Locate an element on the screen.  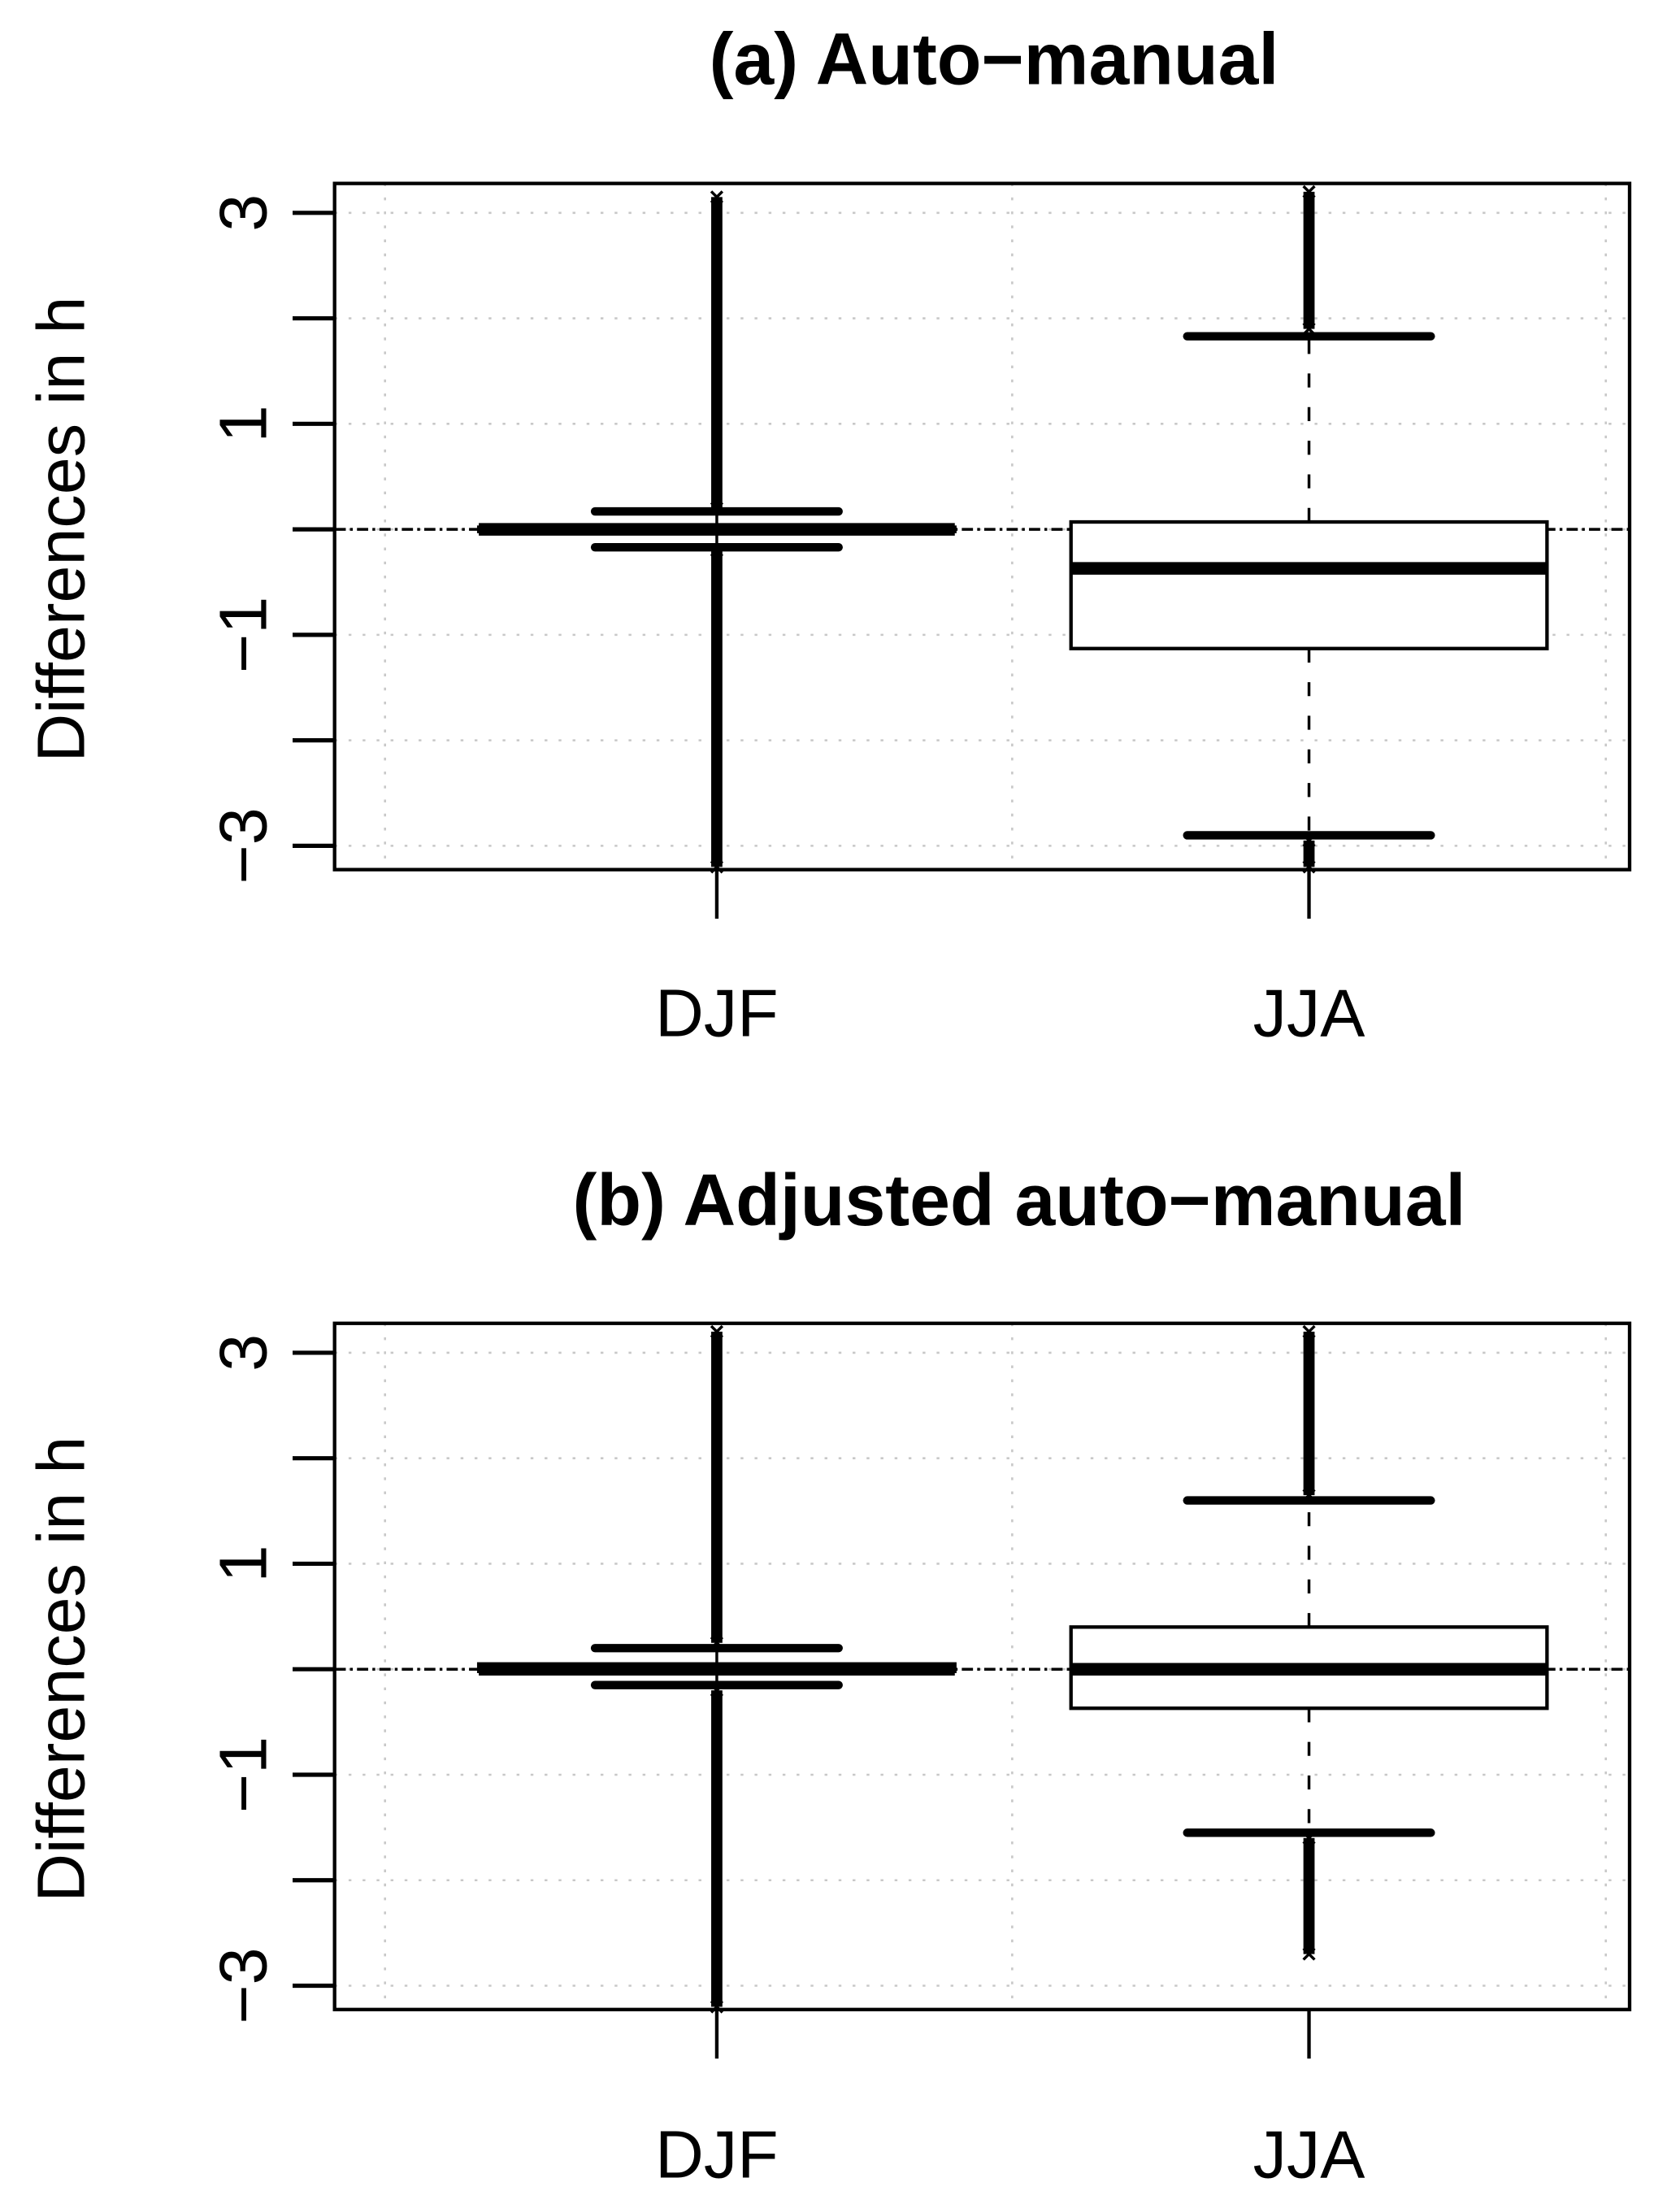
panel-b-x-label-djf: DJF is located at coordinates (717, 2154).